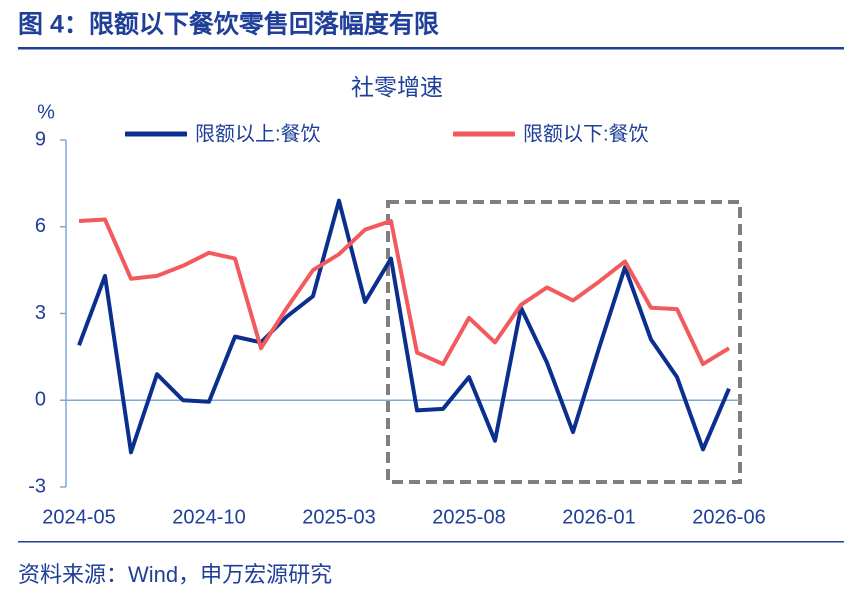 The image size is (862, 598). Describe the element at coordinates (46, 112) in the screenshot. I see `y-axis-label: %` at that location.